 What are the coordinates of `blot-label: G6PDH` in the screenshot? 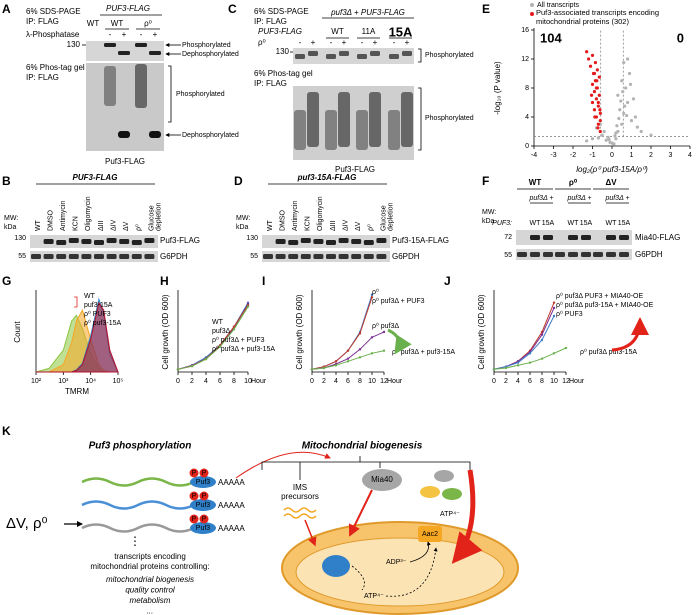 It's located at (649, 254).